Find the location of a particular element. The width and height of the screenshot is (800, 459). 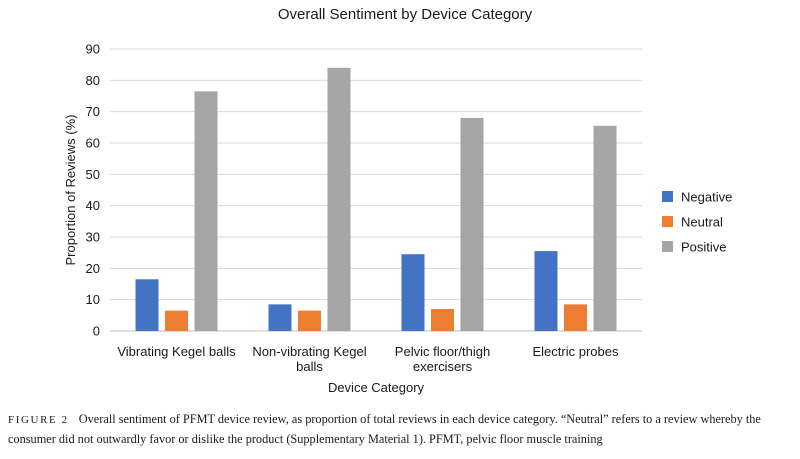

legend-label-neutral: Neutral is located at coordinates (702, 222).